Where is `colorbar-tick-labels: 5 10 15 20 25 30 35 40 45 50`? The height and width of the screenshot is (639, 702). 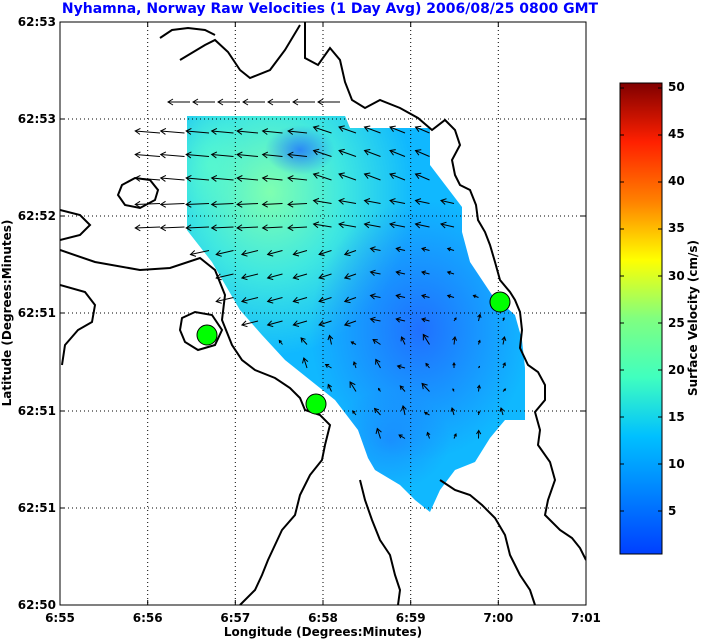 colorbar-tick-labels: 5 10 15 20 25 30 35 40 45 50 is located at coordinates (676, 299).